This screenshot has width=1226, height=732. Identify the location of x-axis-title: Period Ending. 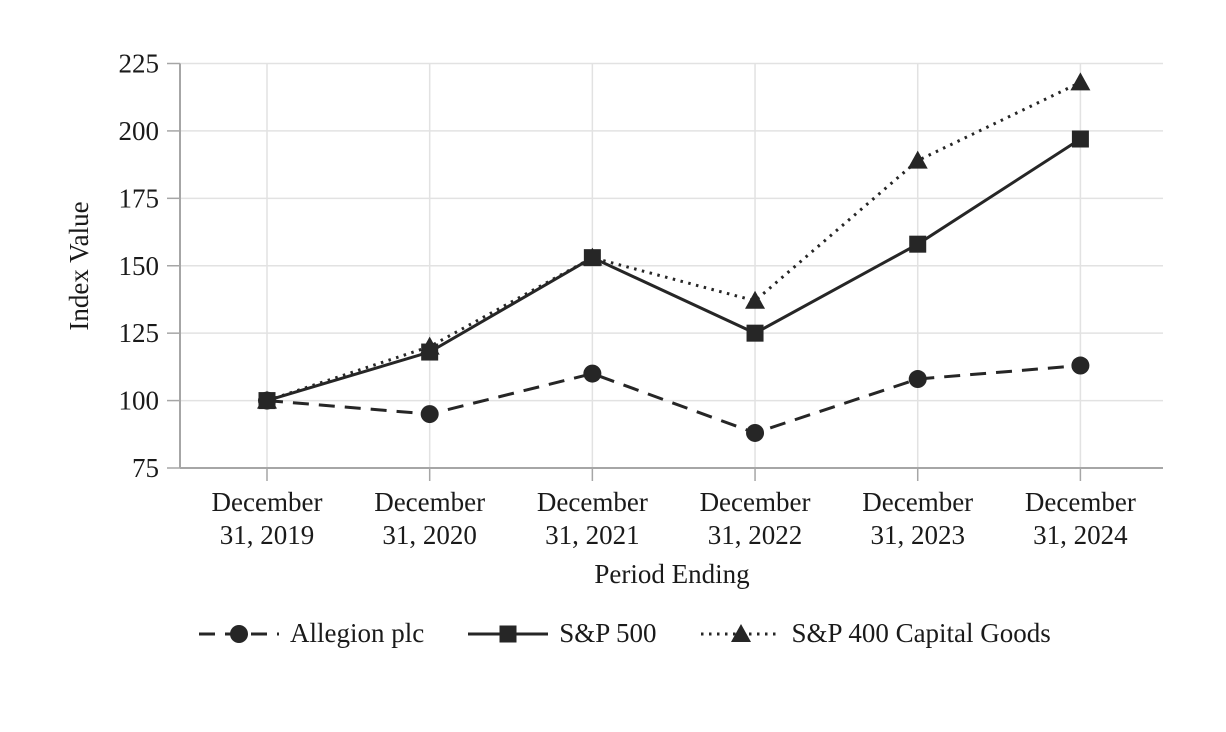
(671, 574).